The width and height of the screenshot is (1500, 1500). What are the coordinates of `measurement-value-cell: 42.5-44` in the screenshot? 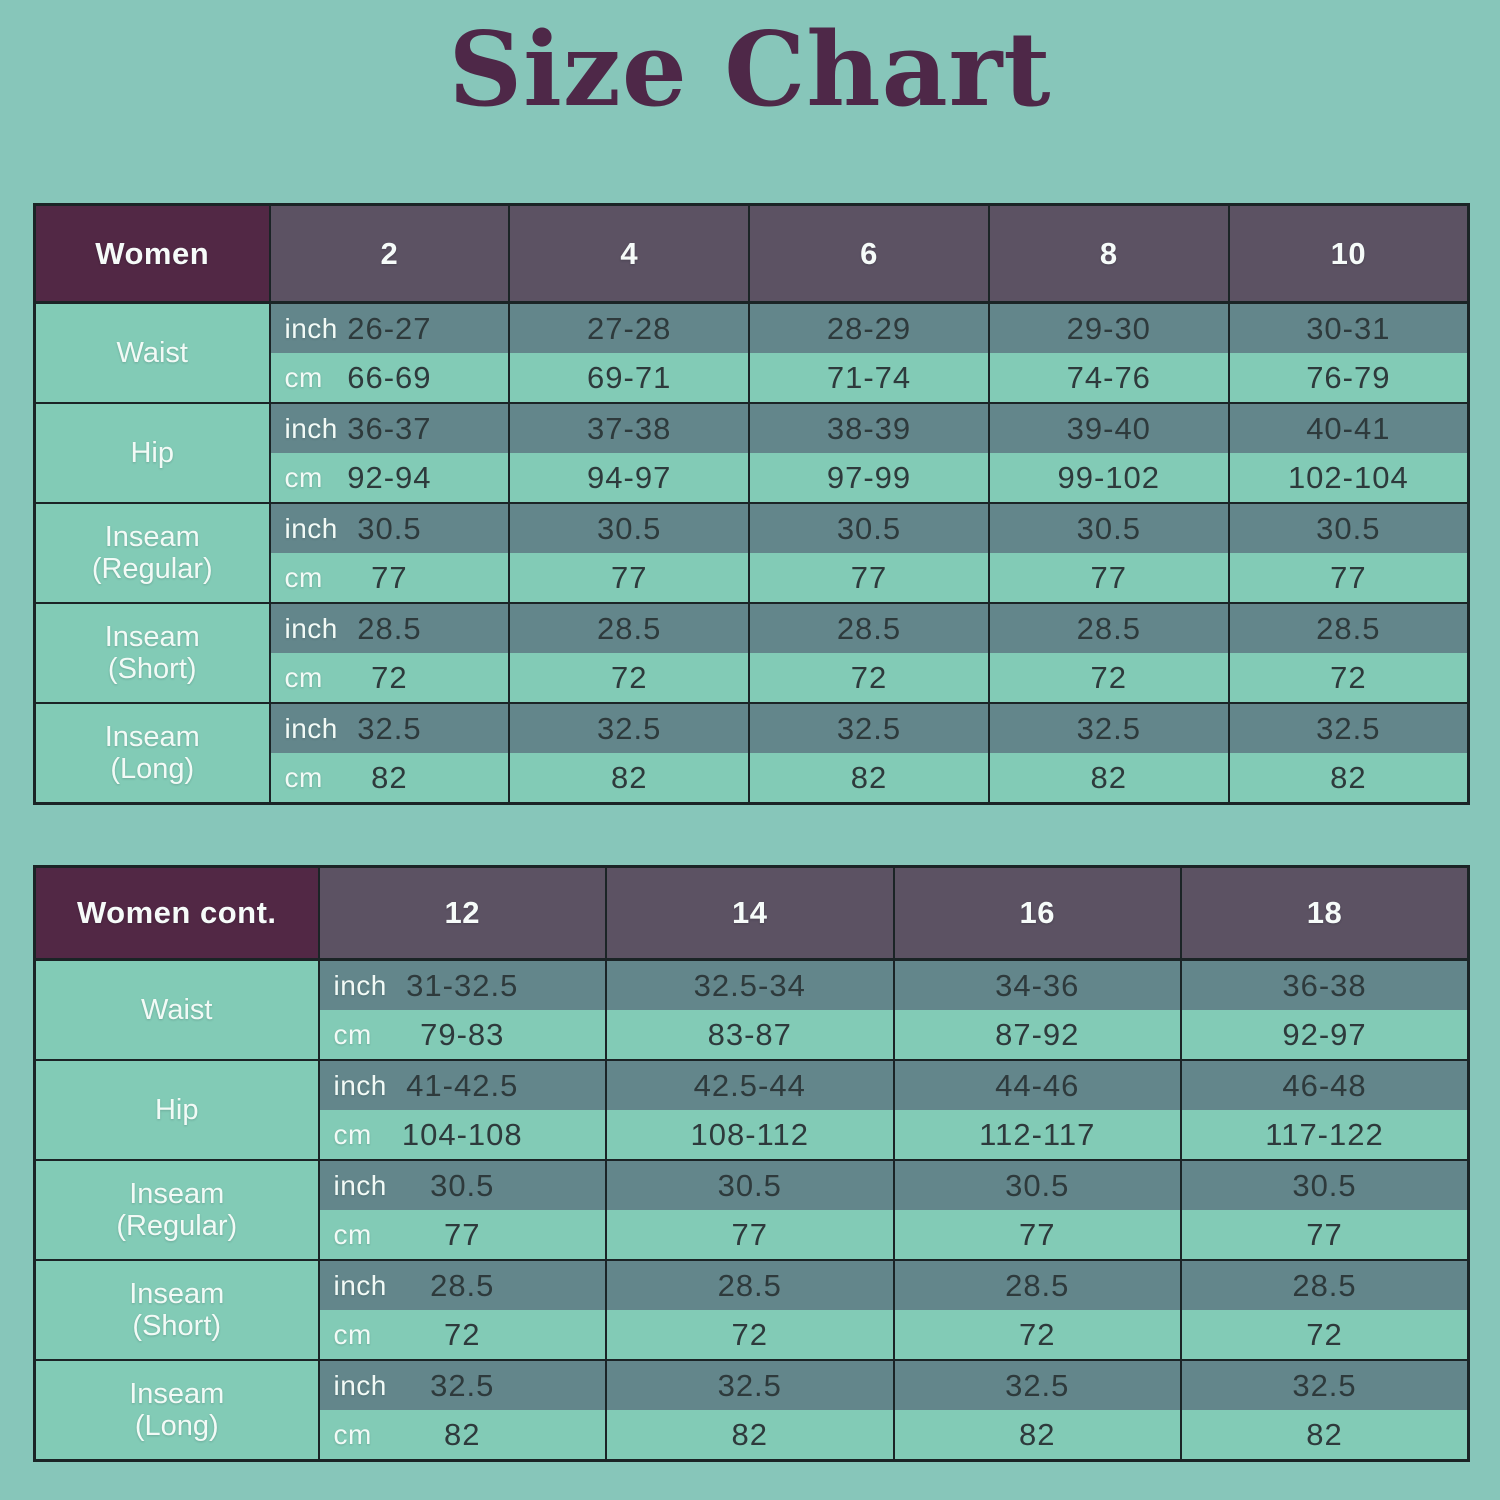 It's located at (750, 1084).